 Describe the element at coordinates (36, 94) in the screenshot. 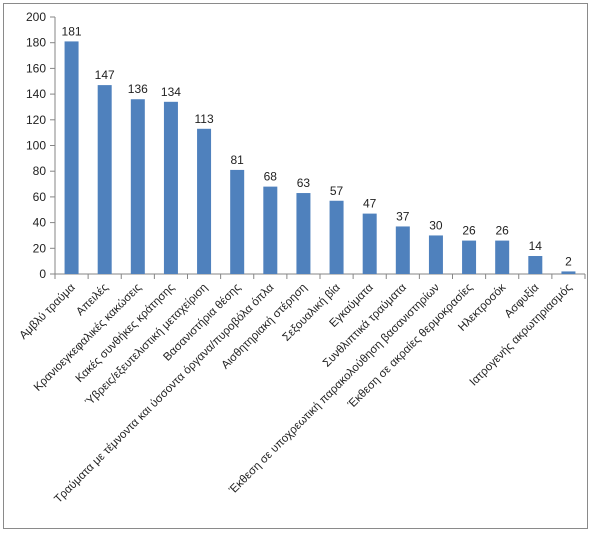

I see `y-tick-label: 140` at that location.